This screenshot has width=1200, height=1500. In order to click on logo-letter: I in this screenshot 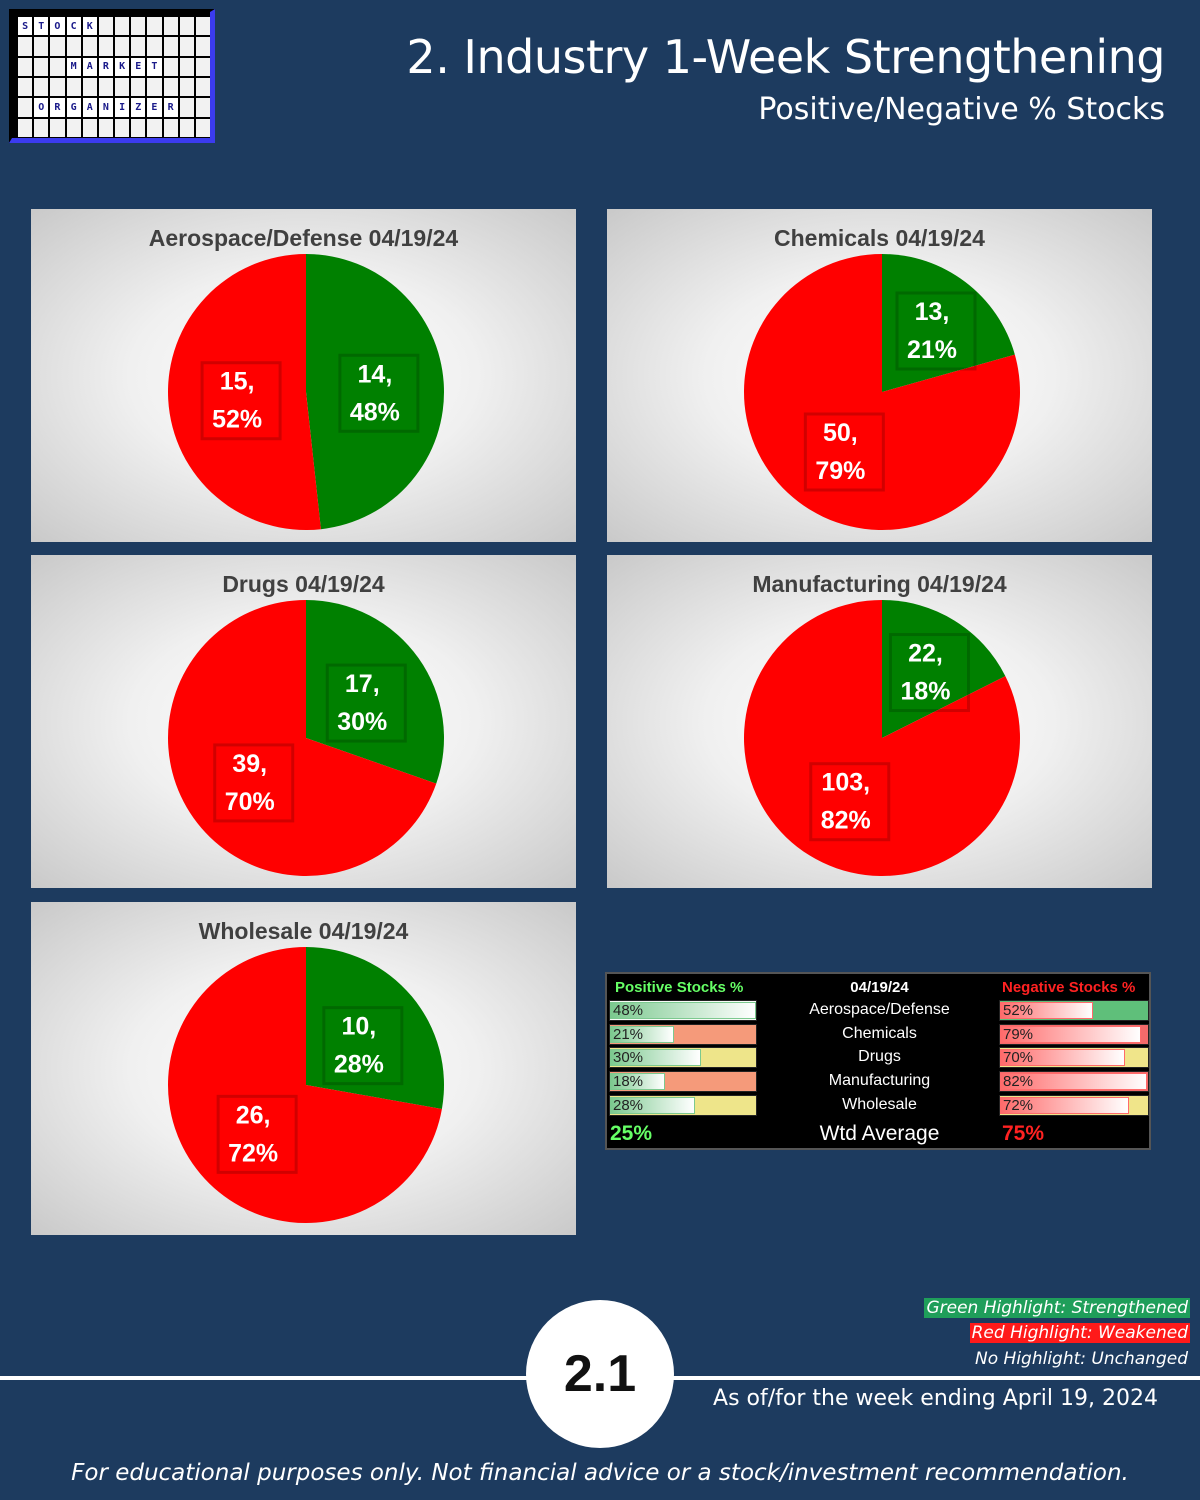, I will do `click(122, 107)`.